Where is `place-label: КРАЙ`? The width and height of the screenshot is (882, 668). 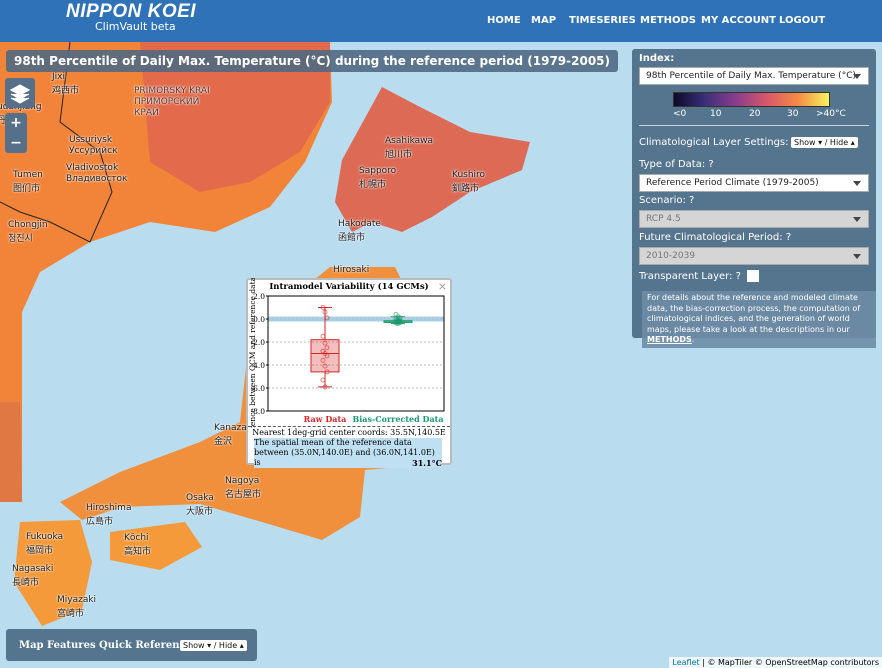
place-label: КРАЙ is located at coordinates (146, 113).